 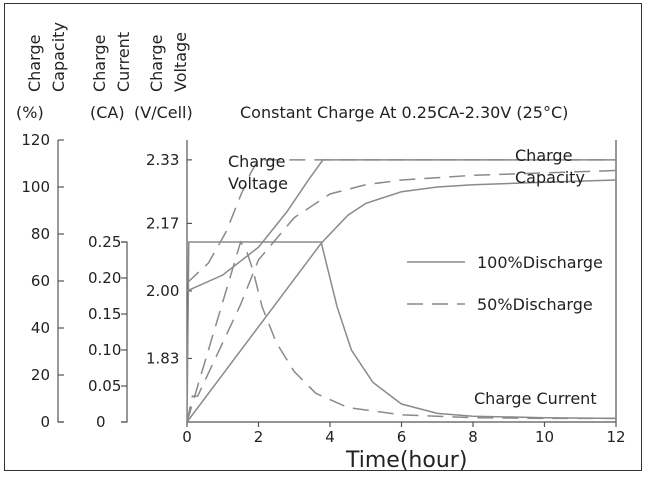 I want to click on capacity-tick-label: 0, so click(x=45, y=422).